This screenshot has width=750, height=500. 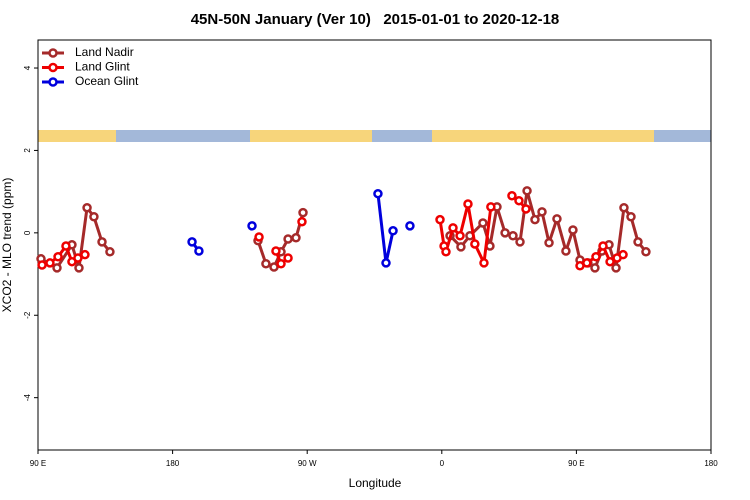 What do you see at coordinates (442, 463) in the screenshot?
I see `x-tick-label: 0` at bounding box center [442, 463].